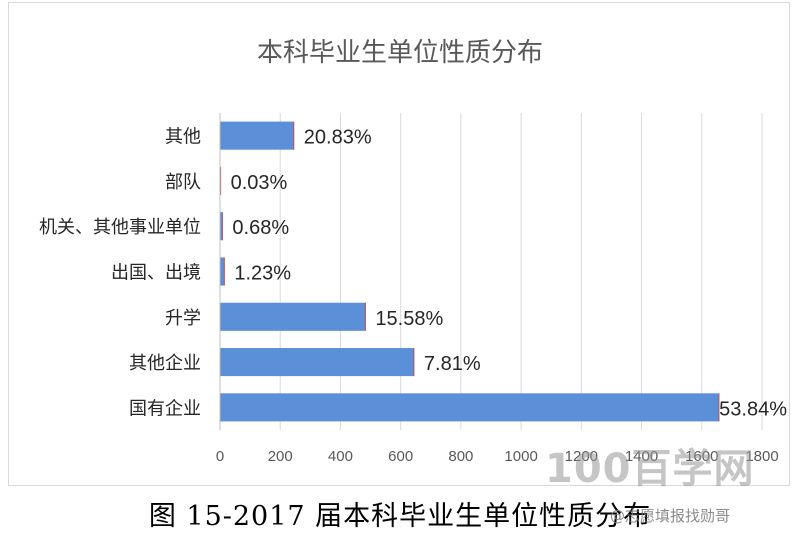 The image size is (800, 543). I want to click on x-tick-label: 0, so click(220, 456).